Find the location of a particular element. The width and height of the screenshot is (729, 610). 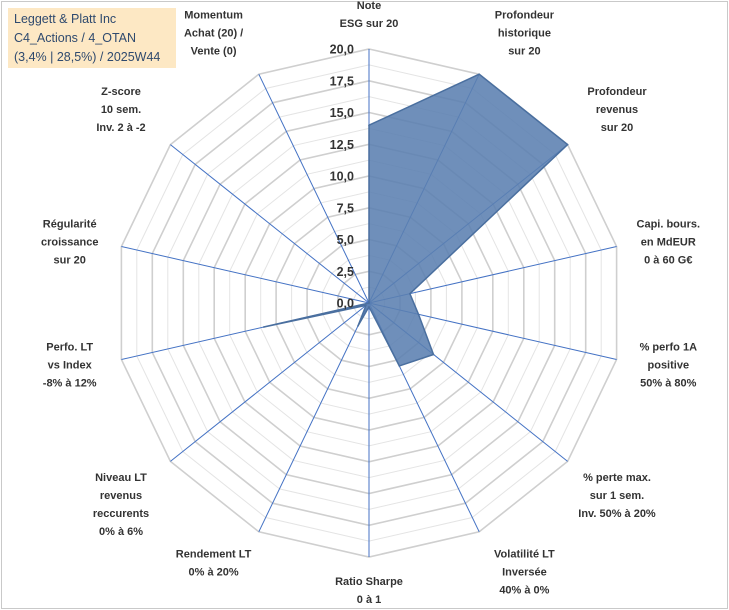

r-tick-label: 10,0 is located at coordinates (342, 177).